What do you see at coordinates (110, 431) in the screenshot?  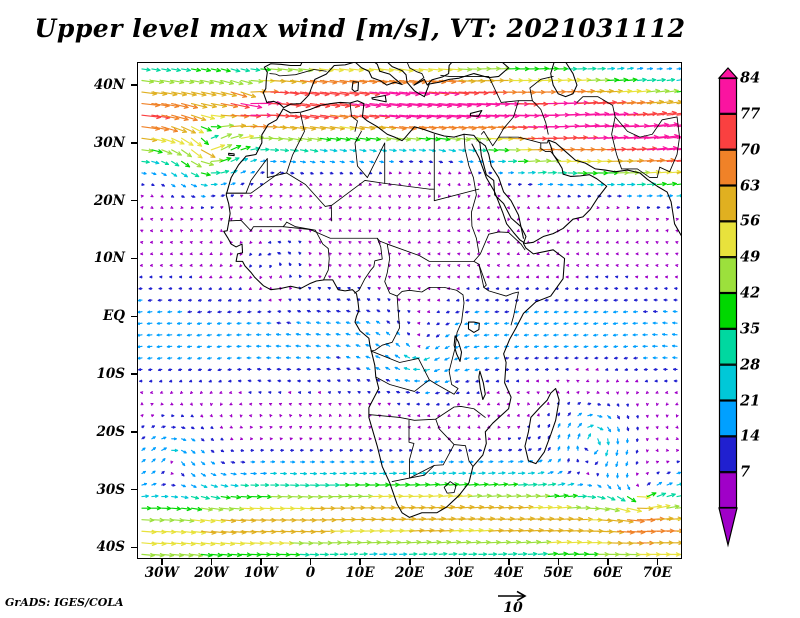 I see `y-tick-label: 20S` at bounding box center [110, 431].